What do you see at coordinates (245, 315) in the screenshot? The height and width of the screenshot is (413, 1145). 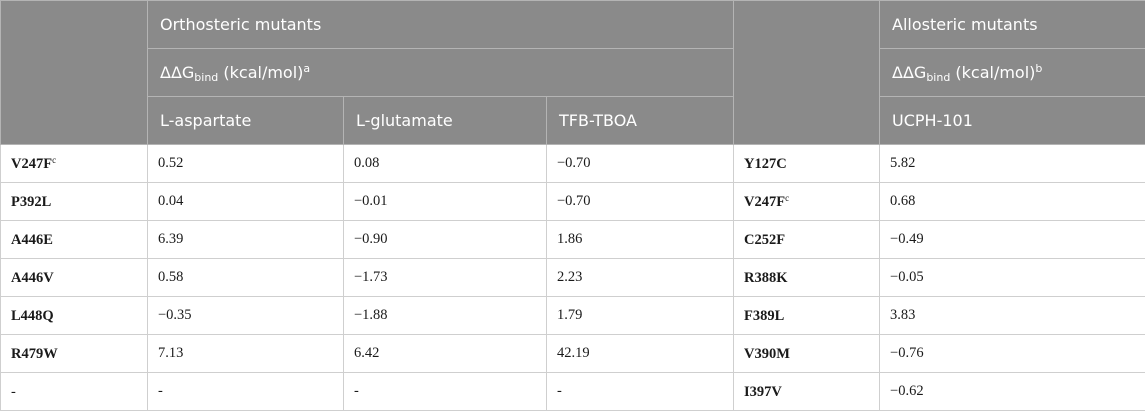 I see `aspartate-cell: −0.35` at bounding box center [245, 315].